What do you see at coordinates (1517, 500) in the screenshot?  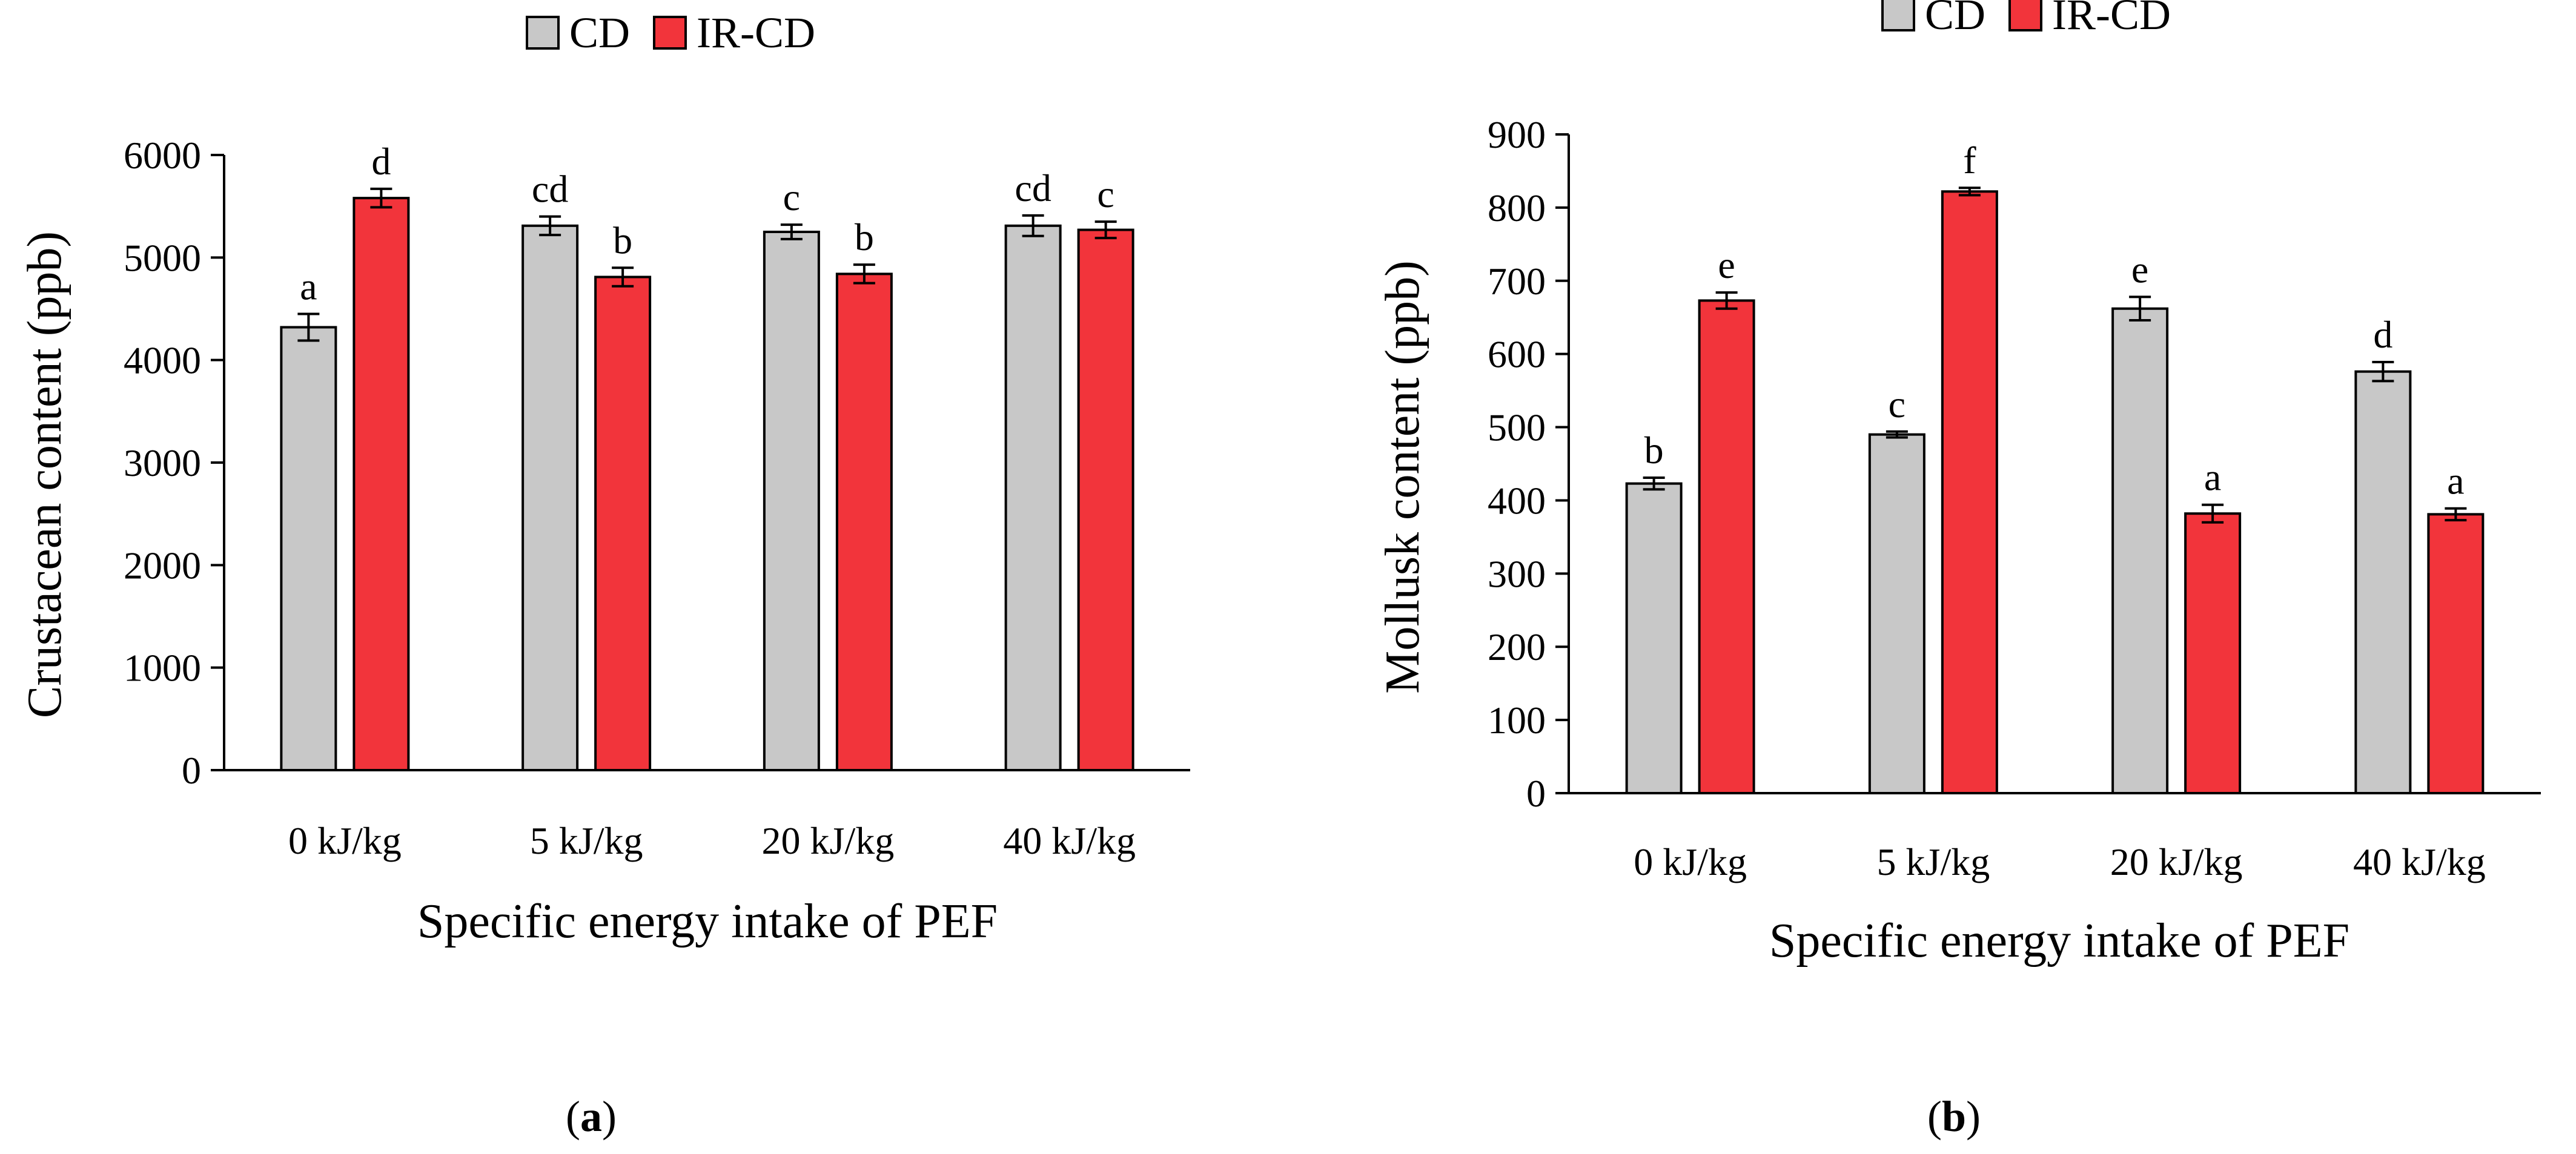 I see `y-tick-label: 400` at bounding box center [1517, 500].